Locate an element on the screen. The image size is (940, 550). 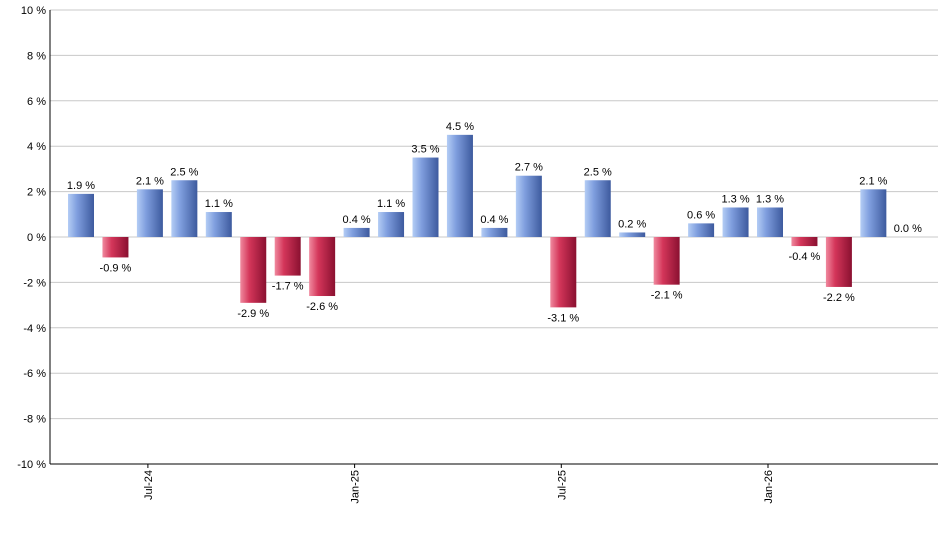
x-tick-label: Jul-24 is located at coordinates (149, 485).